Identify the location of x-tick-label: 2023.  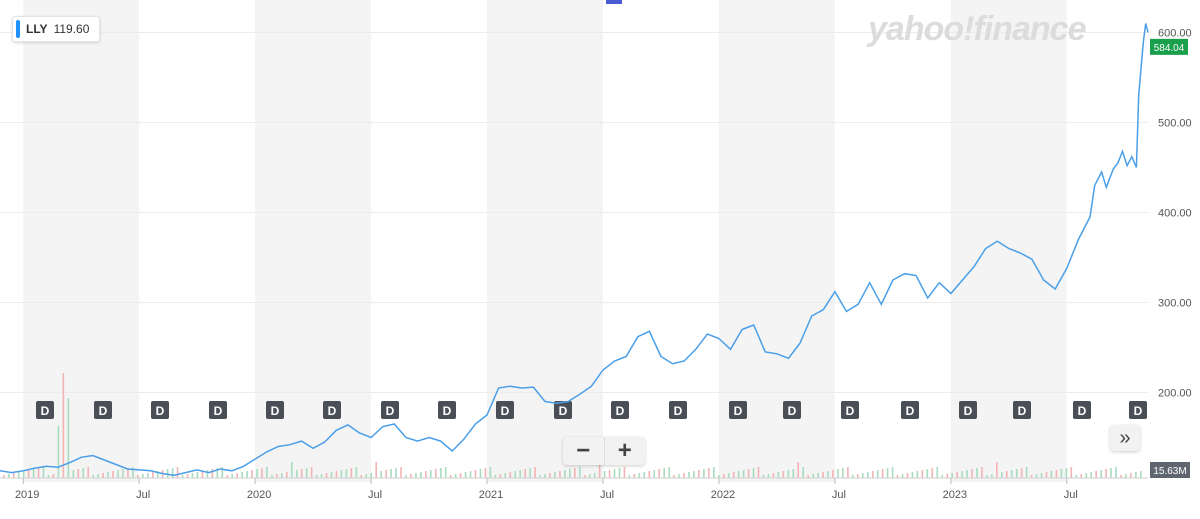
(955, 495).